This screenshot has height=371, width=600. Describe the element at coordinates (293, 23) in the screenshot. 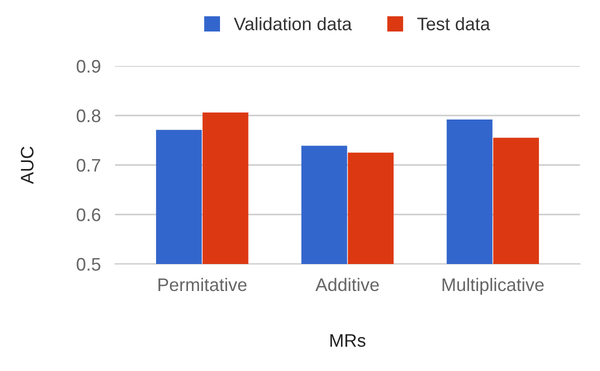

I see `legend-label: Validation data` at that location.